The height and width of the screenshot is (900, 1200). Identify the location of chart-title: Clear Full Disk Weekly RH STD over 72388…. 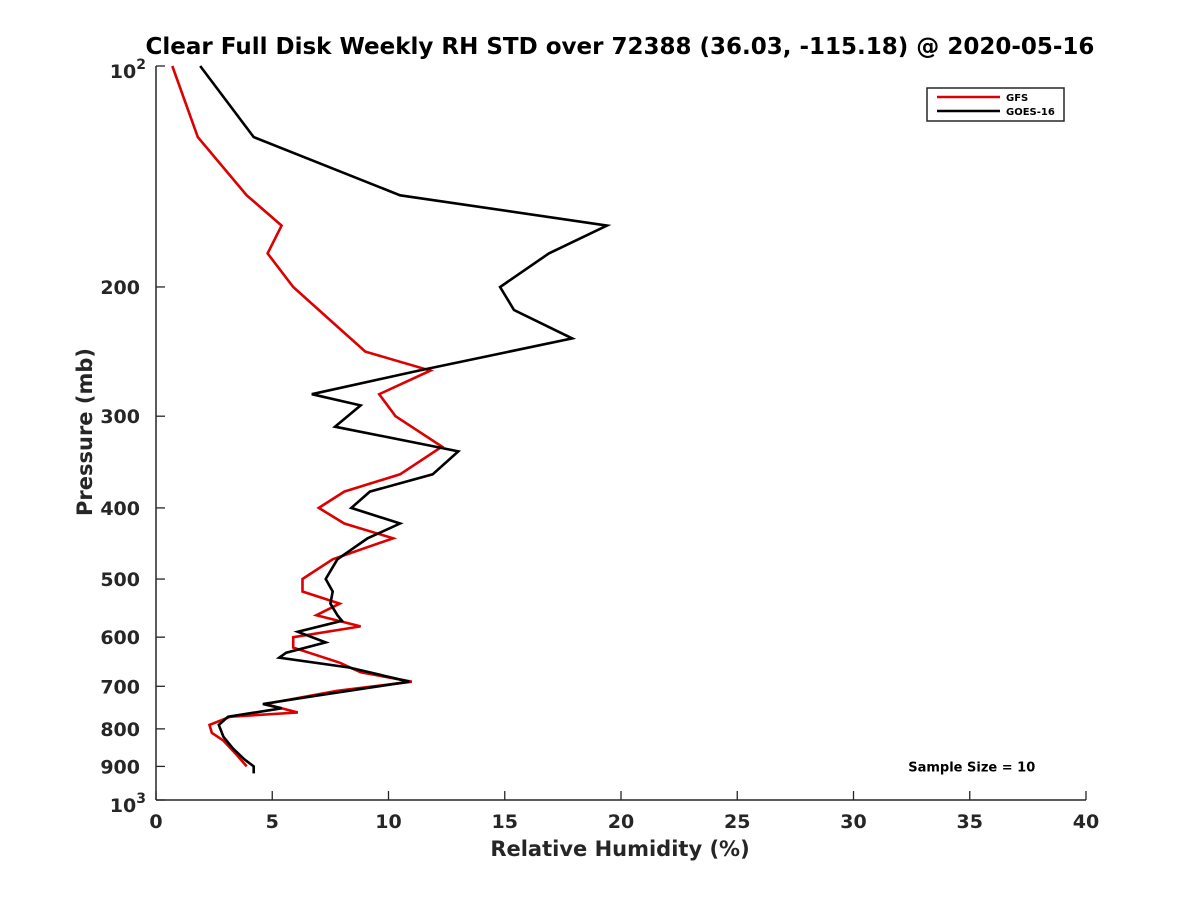
(620, 47).